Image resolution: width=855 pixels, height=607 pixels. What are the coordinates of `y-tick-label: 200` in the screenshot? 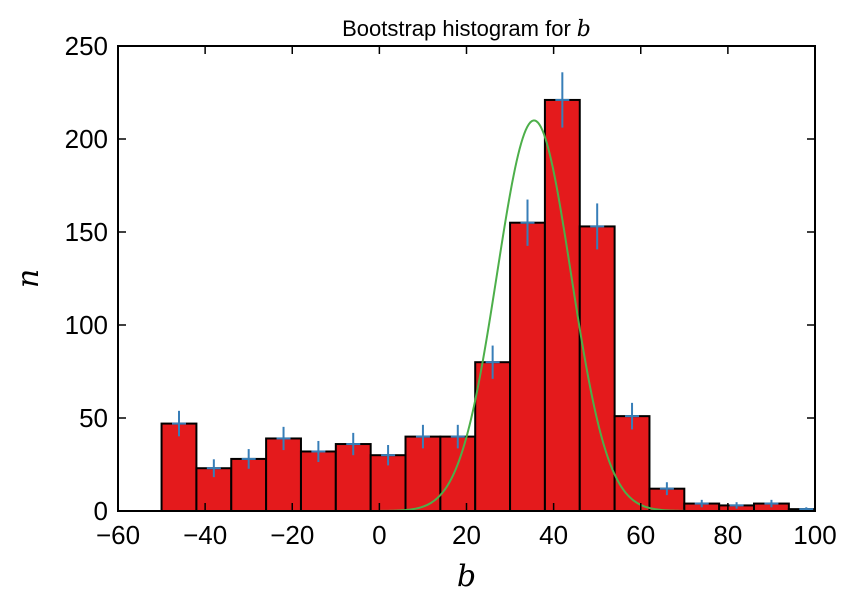 It's located at (86, 139).